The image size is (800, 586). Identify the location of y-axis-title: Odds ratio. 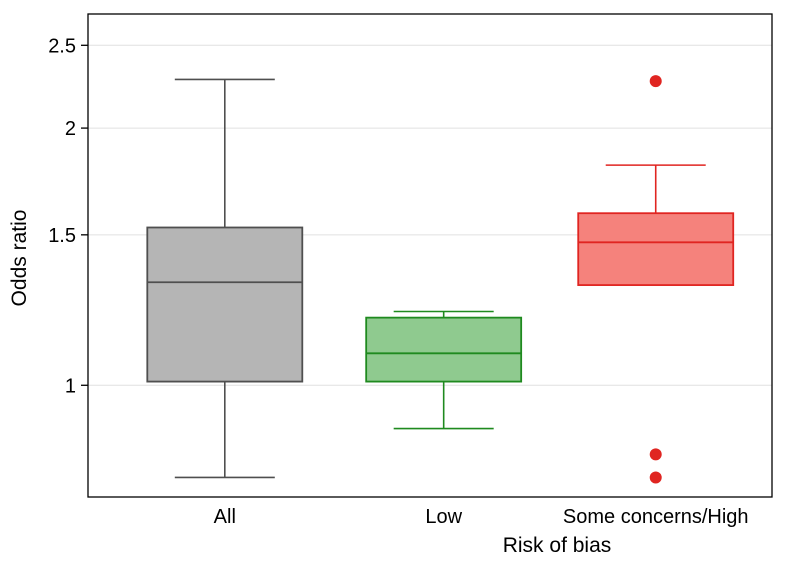
(19, 258).